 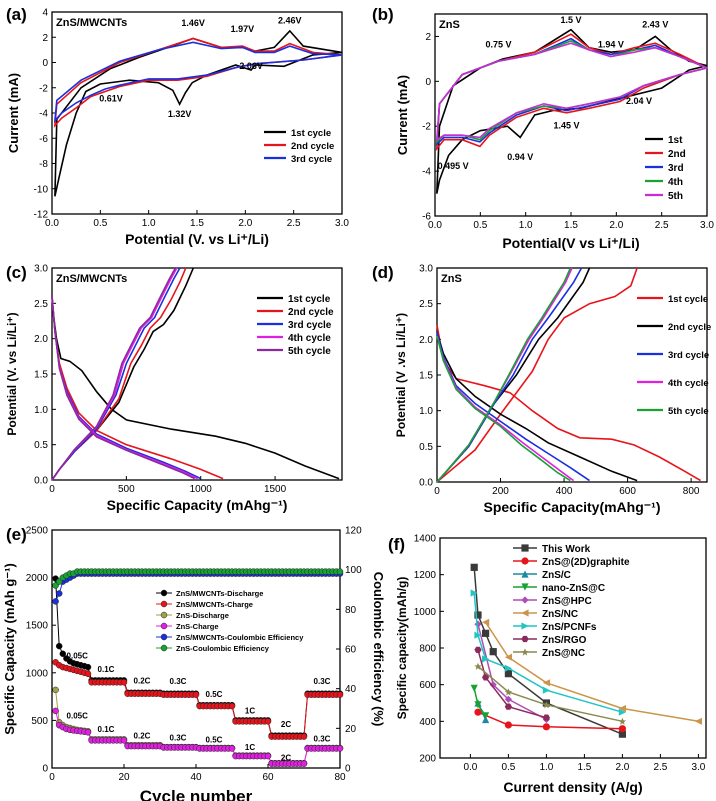 What do you see at coordinates (567, 601) in the screenshot?
I see `legend-label: ZnS@HPC` at bounding box center [567, 601].